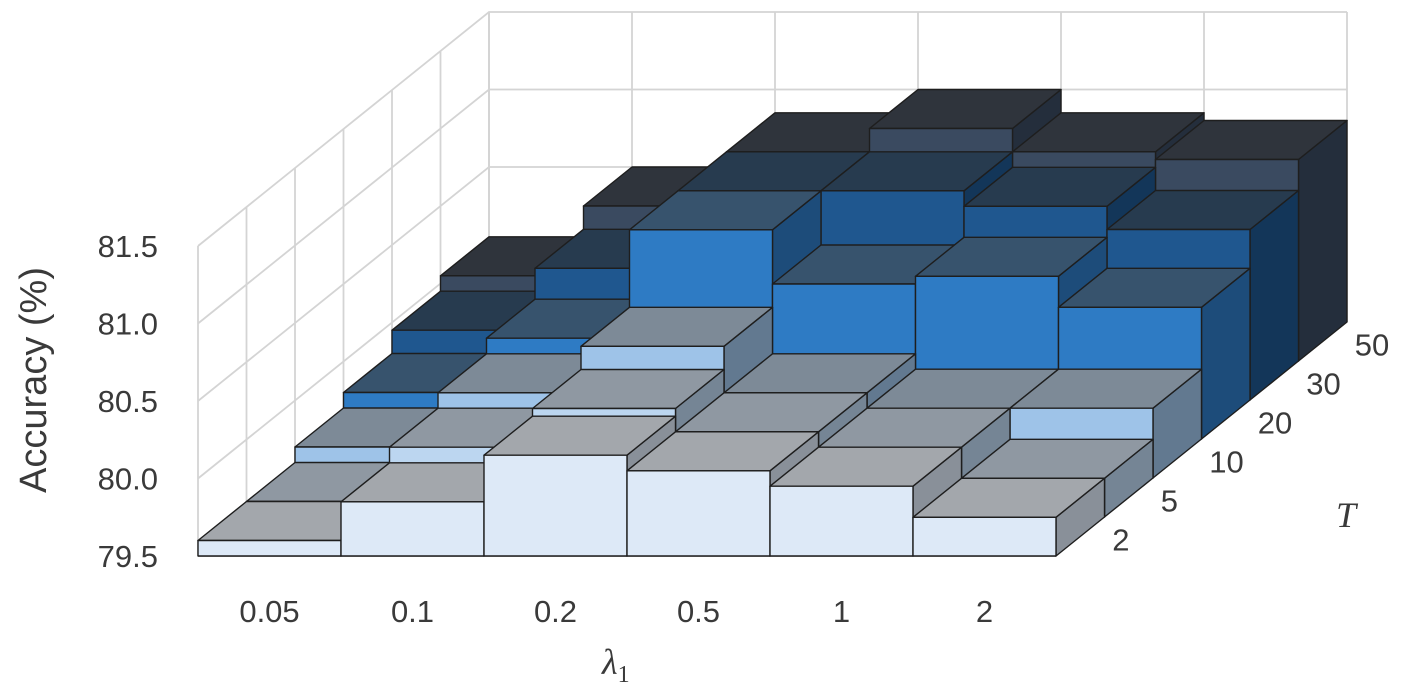 The image size is (1412, 687). What do you see at coordinates (1275, 423) in the screenshot?
I see `t-tick-label: 20` at bounding box center [1275, 423].